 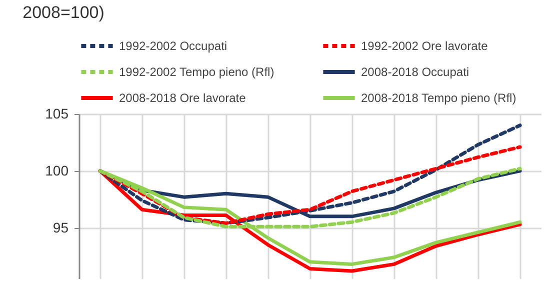 What do you see at coordinates (57, 114) in the screenshot?
I see `y-tick-label: 105` at bounding box center [57, 114].